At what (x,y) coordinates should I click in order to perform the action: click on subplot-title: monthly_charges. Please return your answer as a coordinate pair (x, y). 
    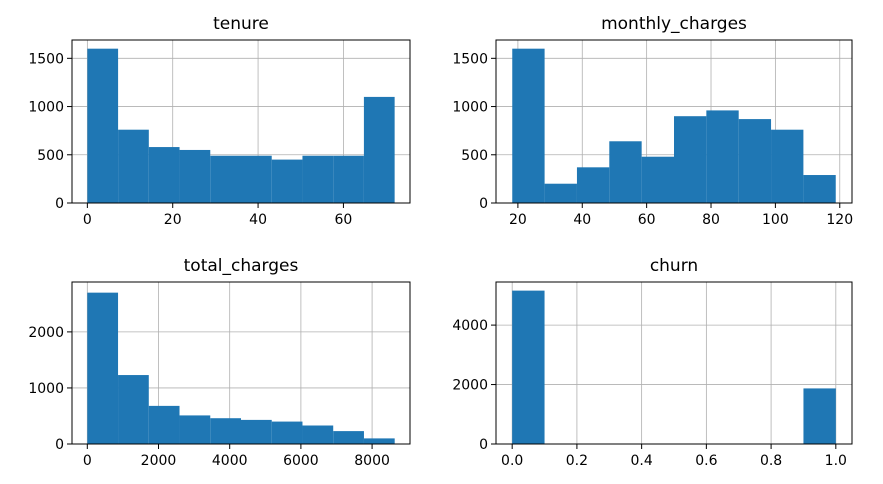
    Looking at the image, I should click on (674, 24).